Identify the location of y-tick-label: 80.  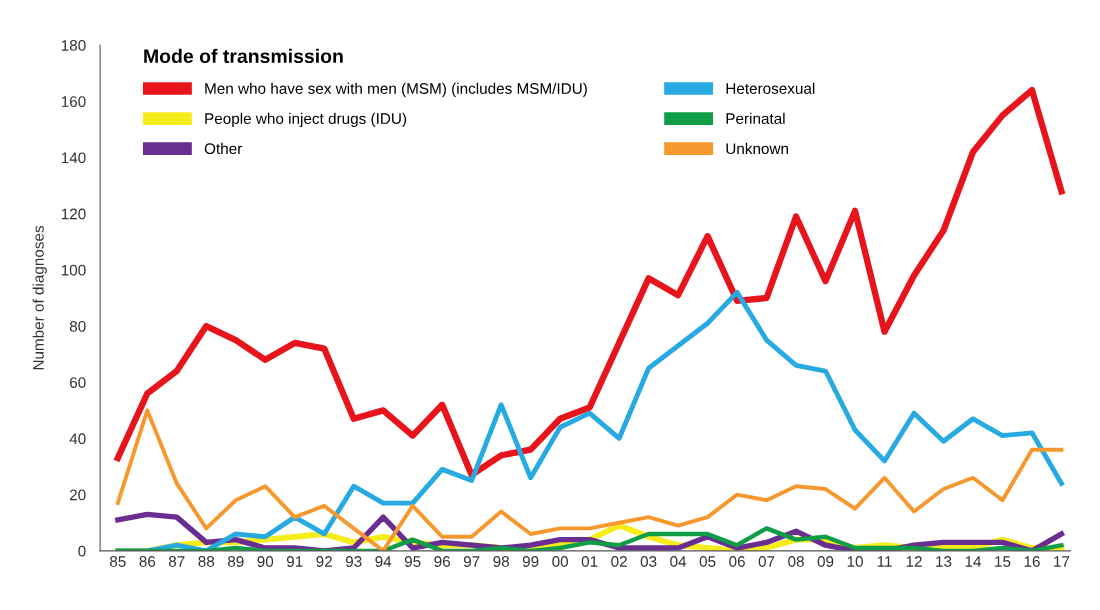
(77, 326).